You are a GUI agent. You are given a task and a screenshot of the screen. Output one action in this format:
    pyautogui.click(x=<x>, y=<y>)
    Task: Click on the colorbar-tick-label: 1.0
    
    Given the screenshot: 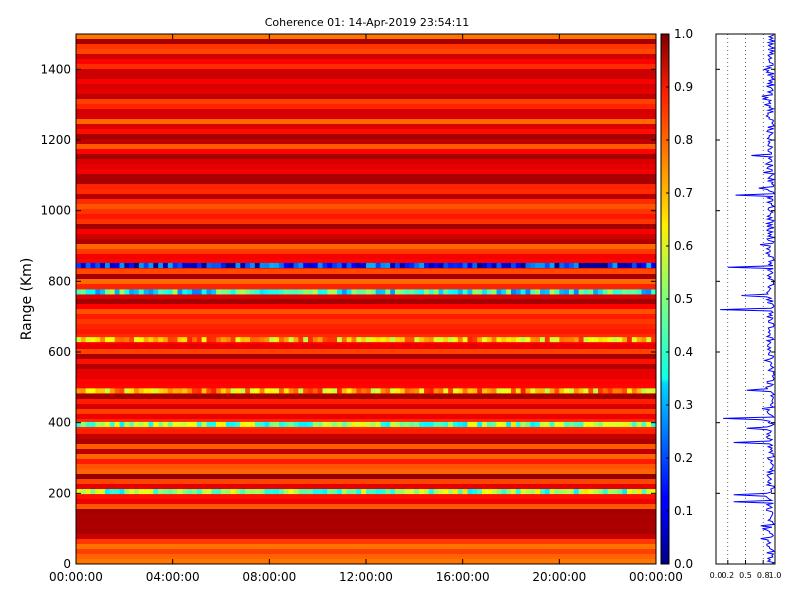 What is the action you would take?
    pyautogui.click(x=683, y=34)
    